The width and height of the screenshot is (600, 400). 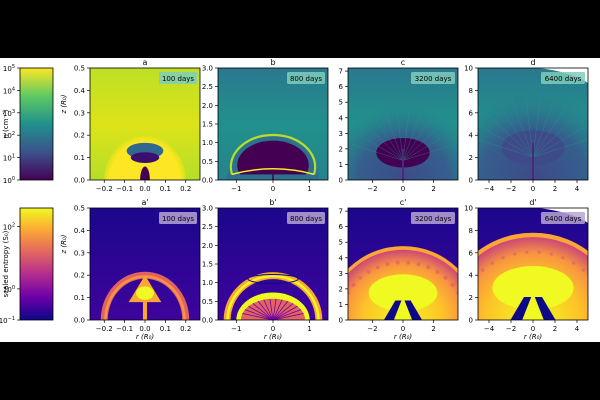 What do you see at coordinates (399, 125) in the screenshot?
I see `panel-c: −2 0 2 0 1 2 3 4 5 6 7 c 3200 days` at bounding box center [399, 125].